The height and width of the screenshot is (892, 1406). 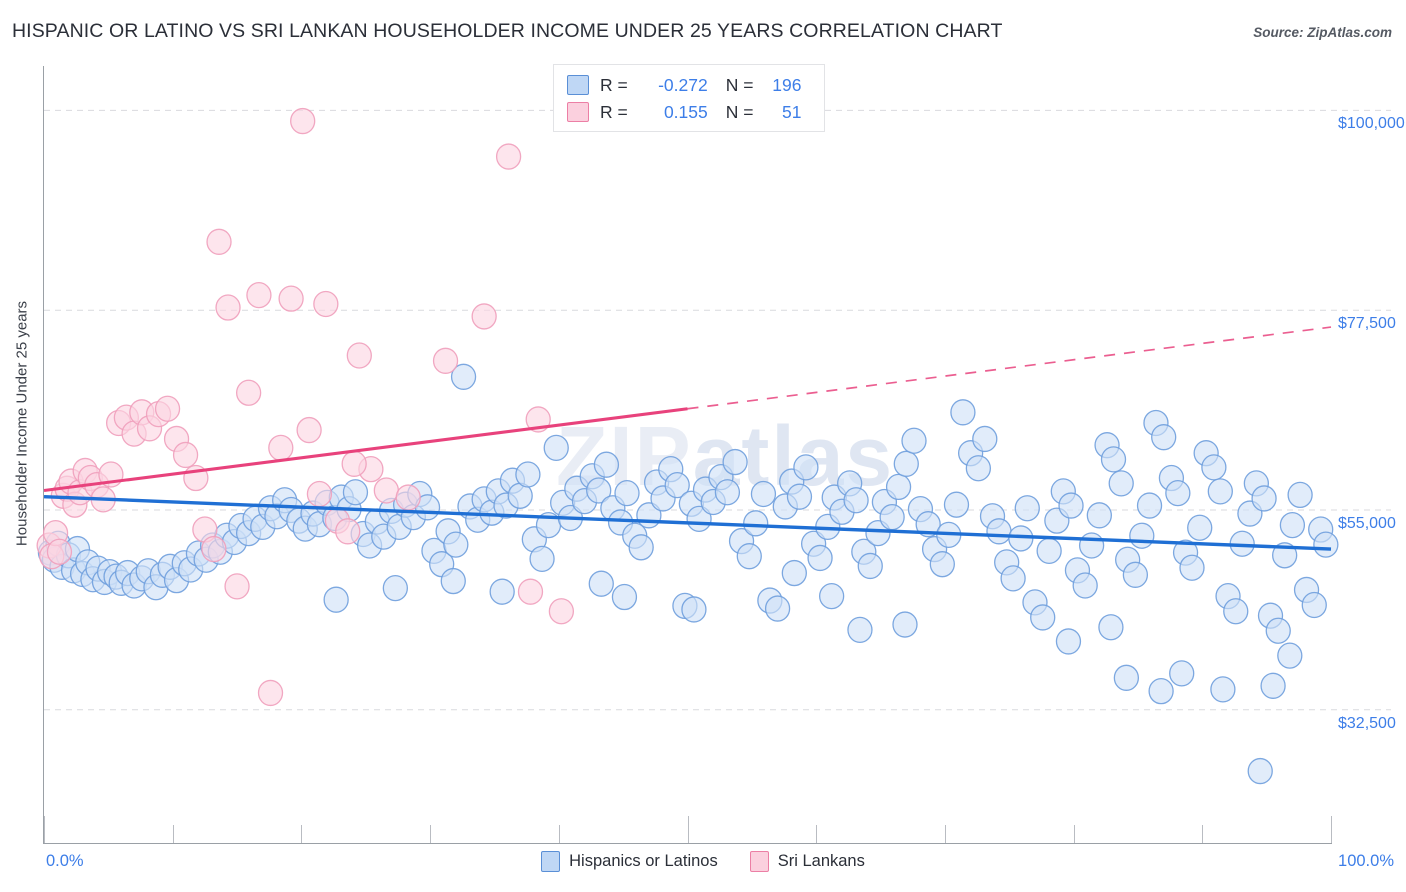 What do you see at coordinates (1371, 124) in the screenshot?
I see `y-tick-label: $100,000` at bounding box center [1371, 124].